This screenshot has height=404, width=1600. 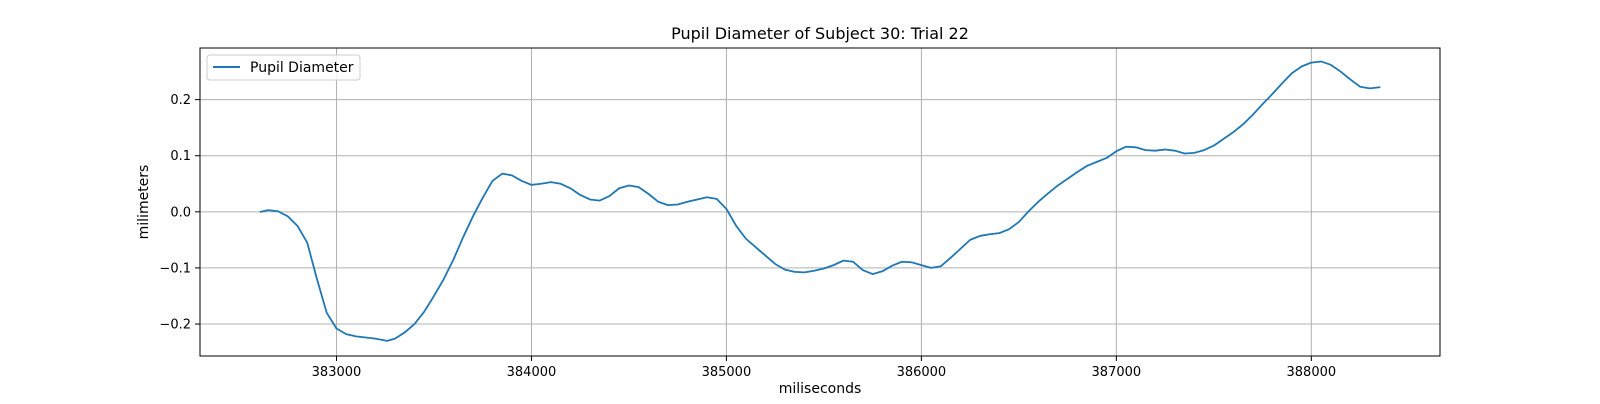 What do you see at coordinates (1117, 372) in the screenshot?
I see `x-tick-label: 387000` at bounding box center [1117, 372].